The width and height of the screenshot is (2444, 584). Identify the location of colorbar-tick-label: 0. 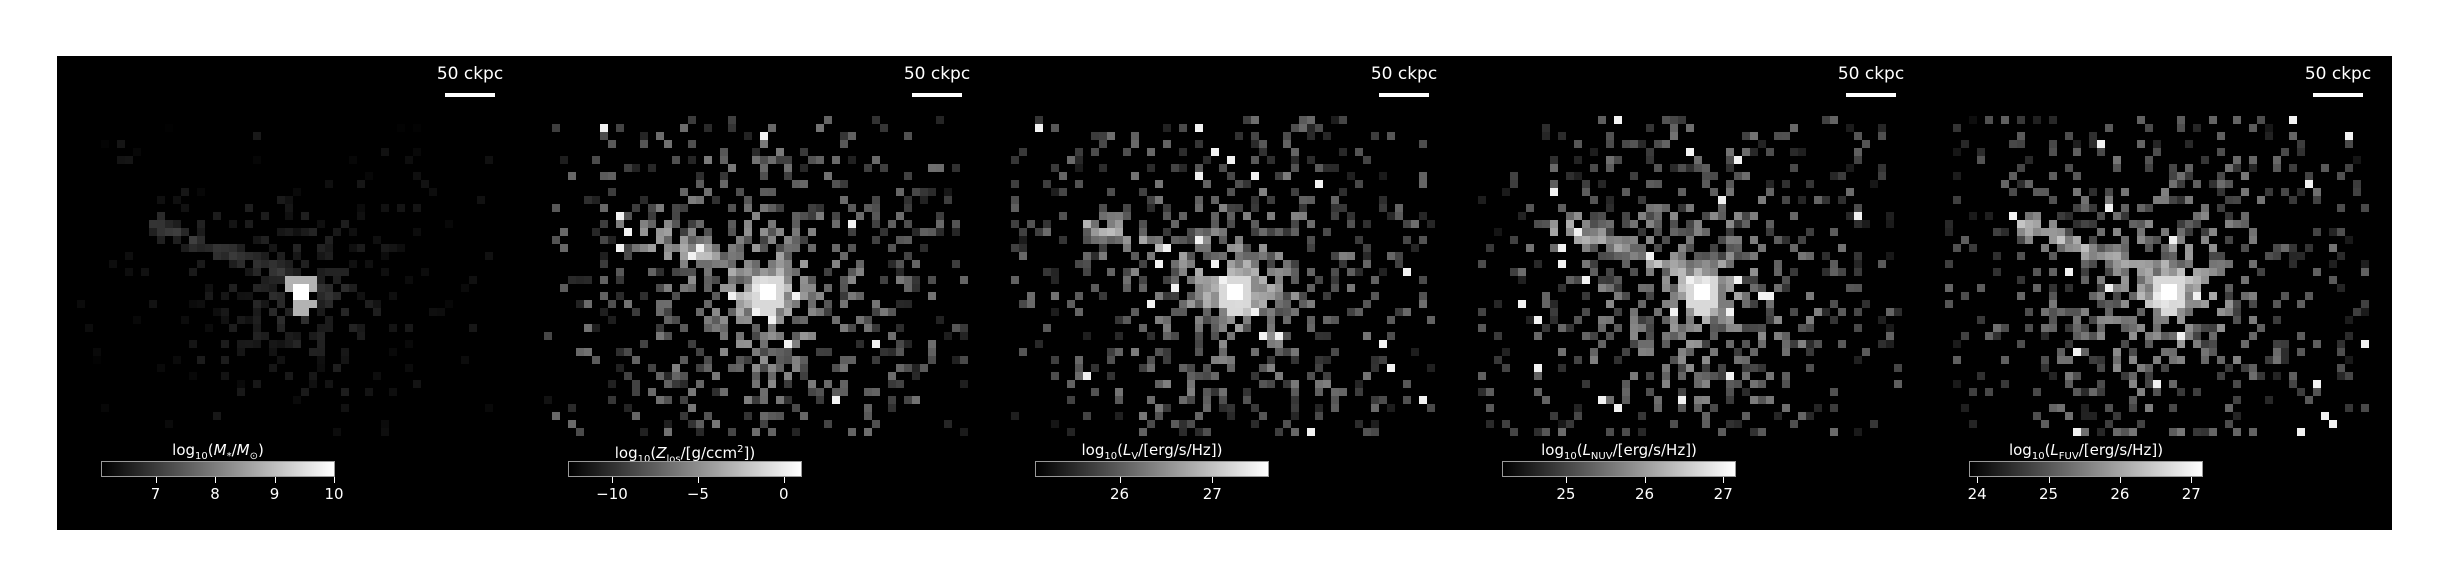
(784, 494).